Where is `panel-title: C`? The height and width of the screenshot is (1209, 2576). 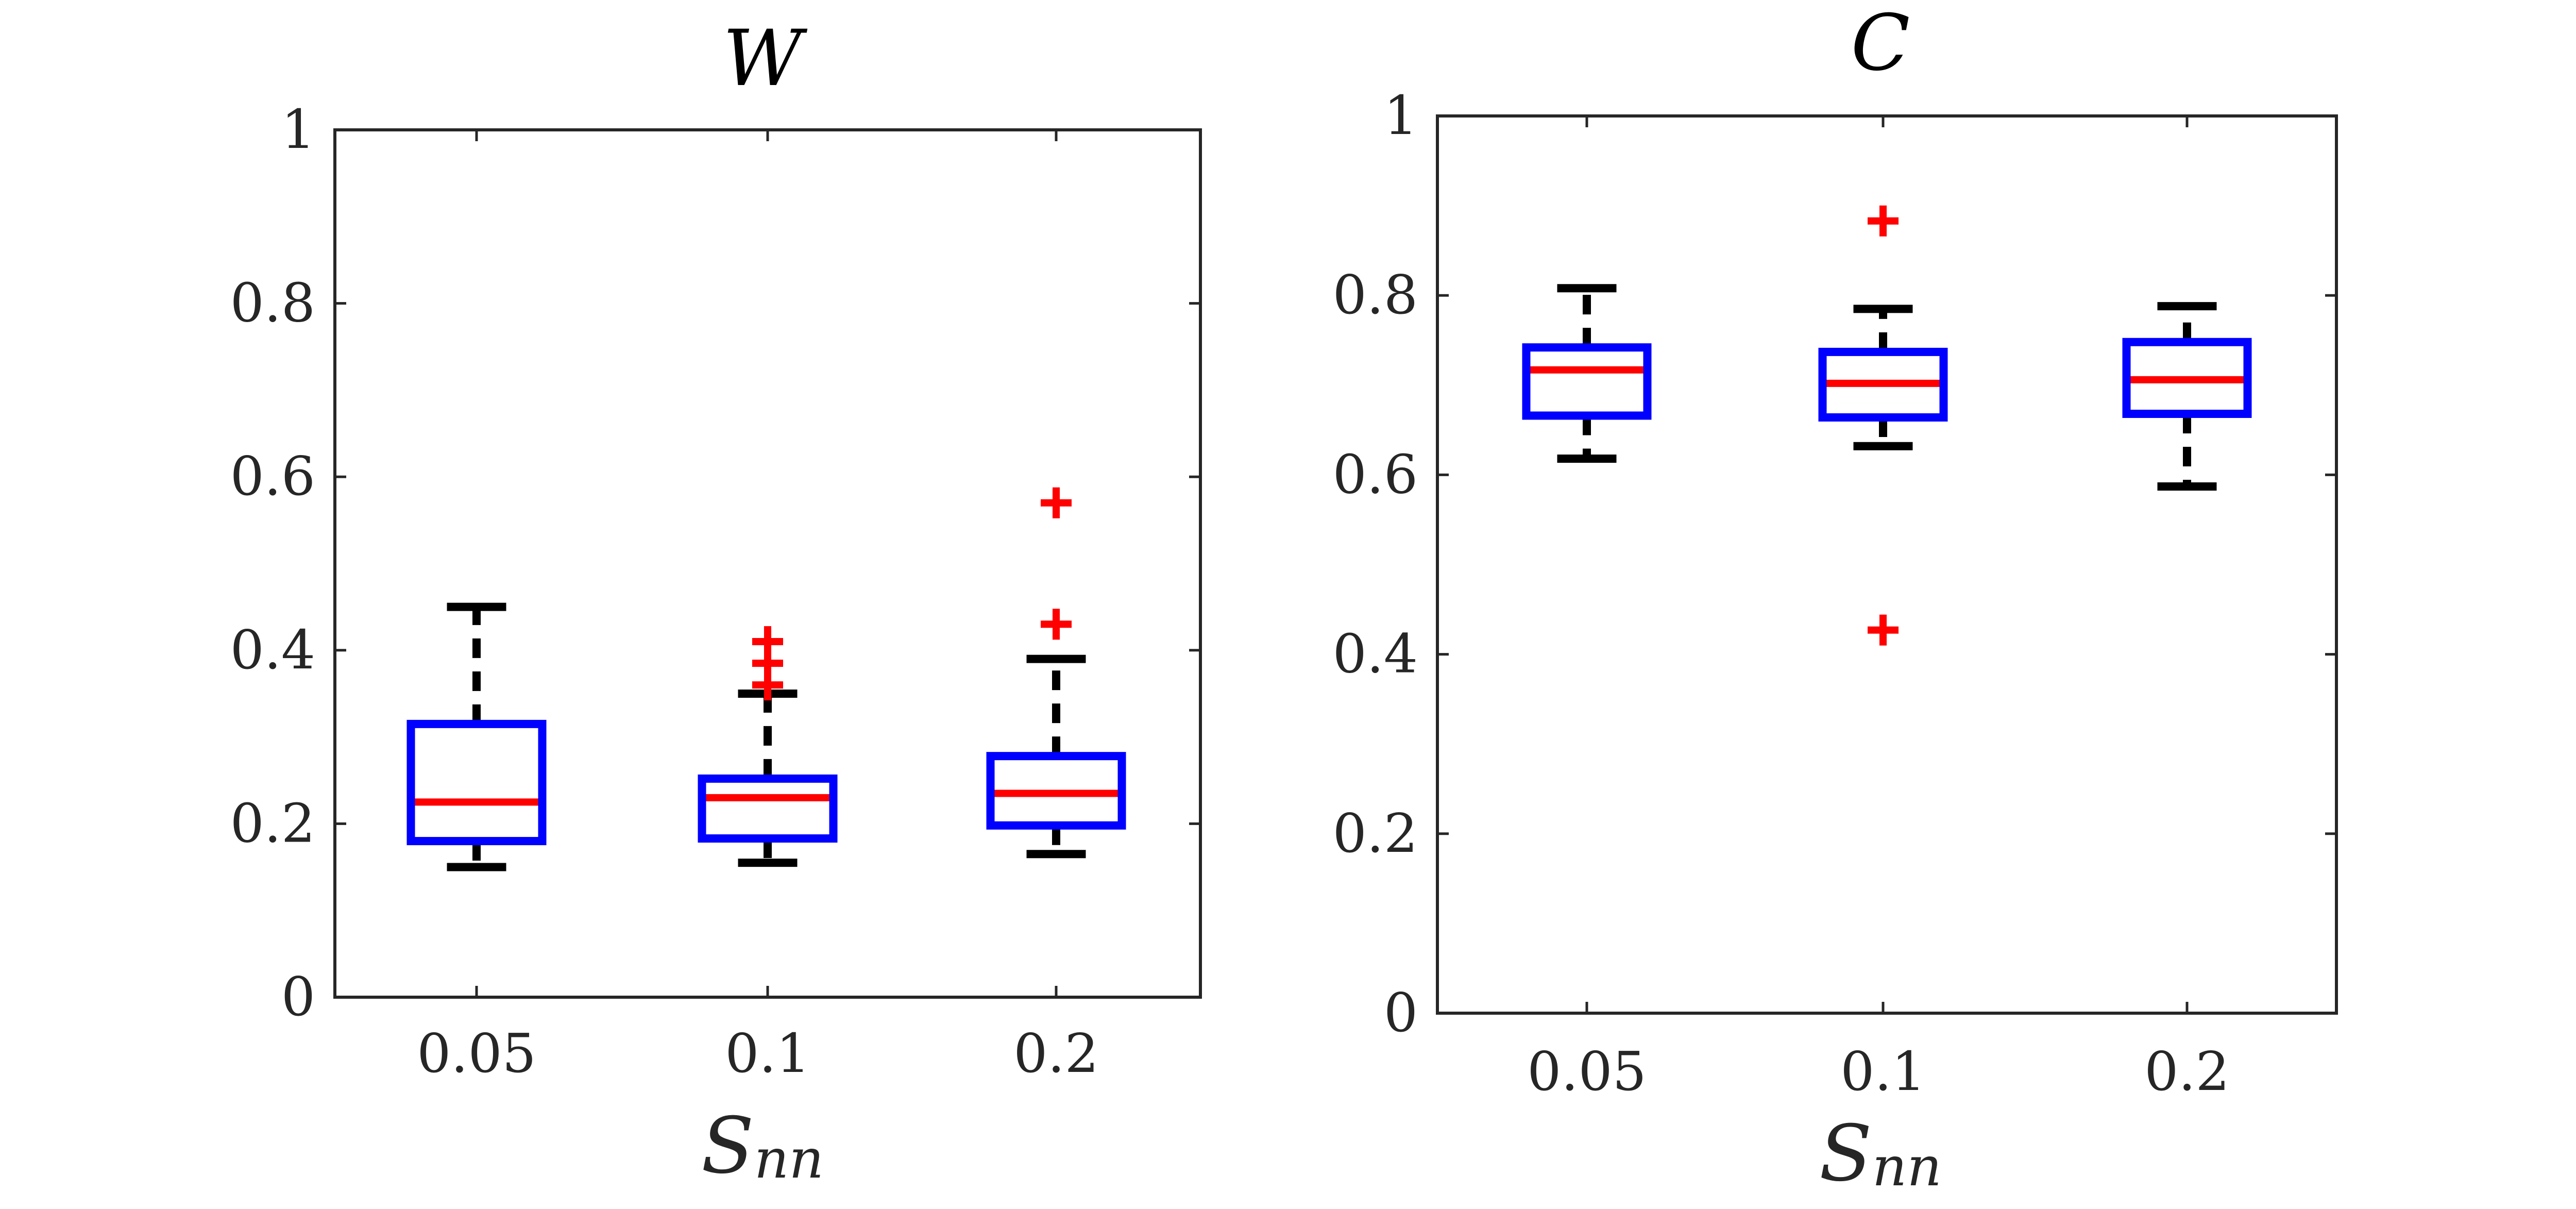 panel-title: C is located at coordinates (1880, 44).